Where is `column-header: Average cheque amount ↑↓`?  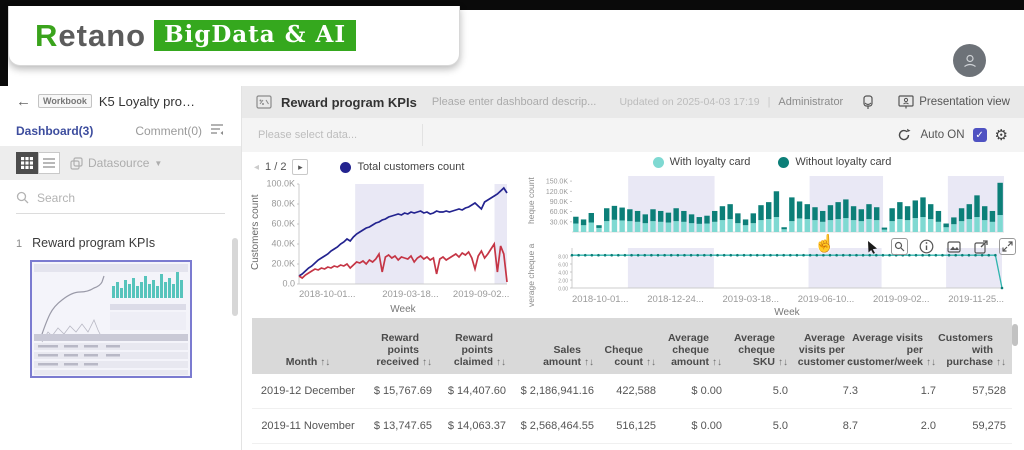
column-header: Average cheque amount ↑↓ is located at coordinates (695, 346).